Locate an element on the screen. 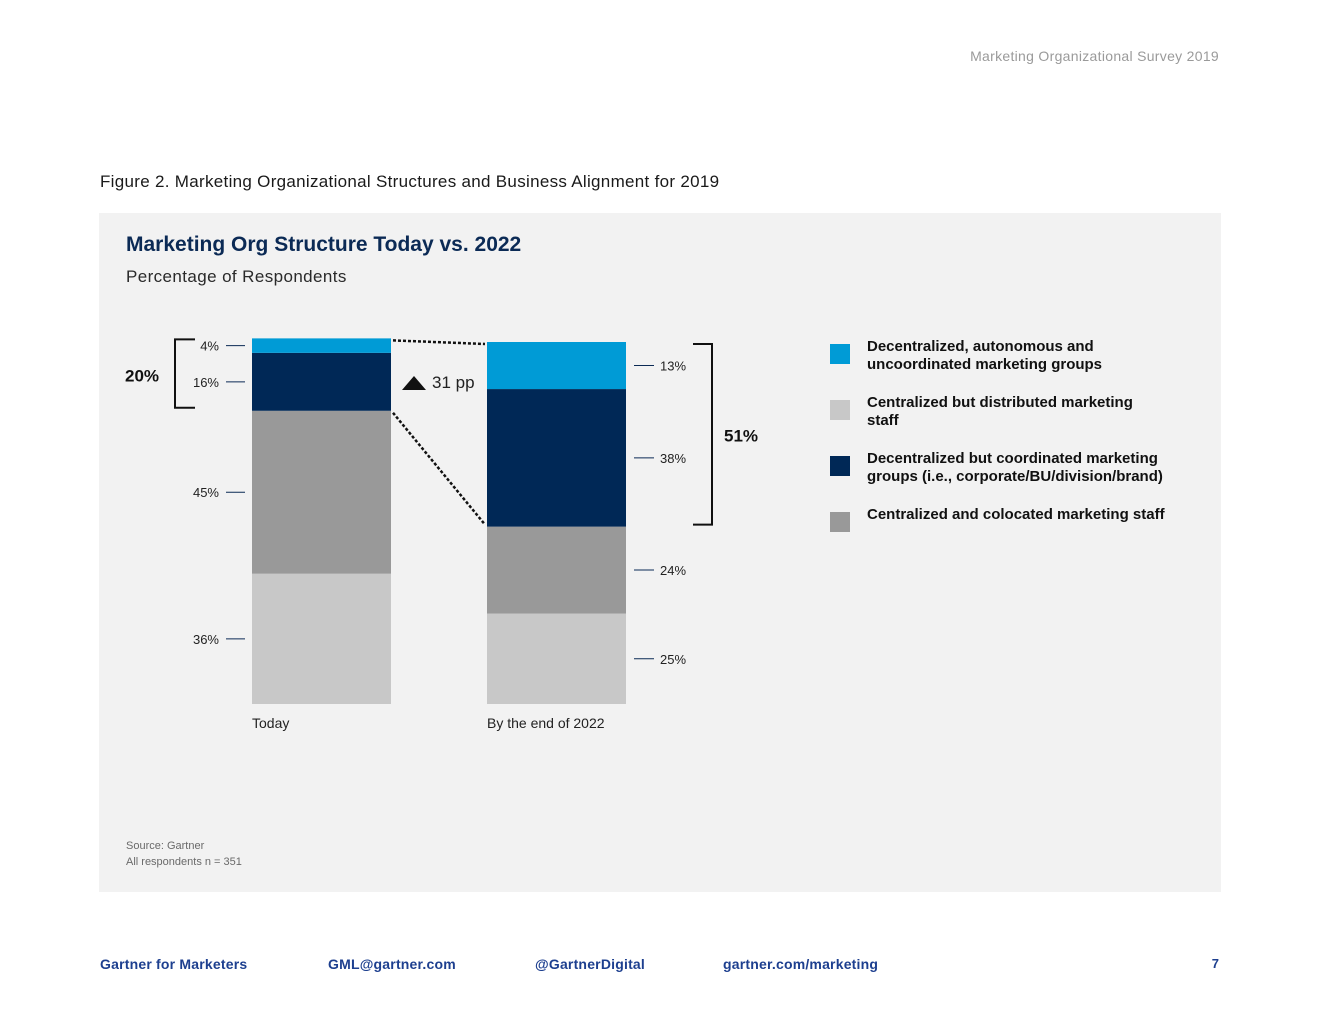 The width and height of the screenshot is (1320, 1020). legend-swatch-centralized-colocated is located at coordinates (840, 522).